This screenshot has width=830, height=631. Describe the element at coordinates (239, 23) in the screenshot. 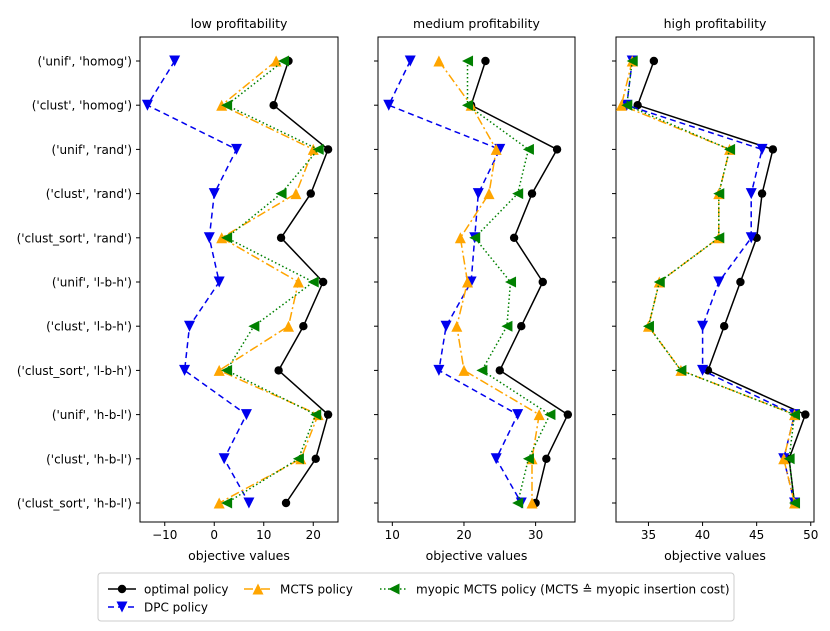

I see `panel-title: low profitability` at that location.